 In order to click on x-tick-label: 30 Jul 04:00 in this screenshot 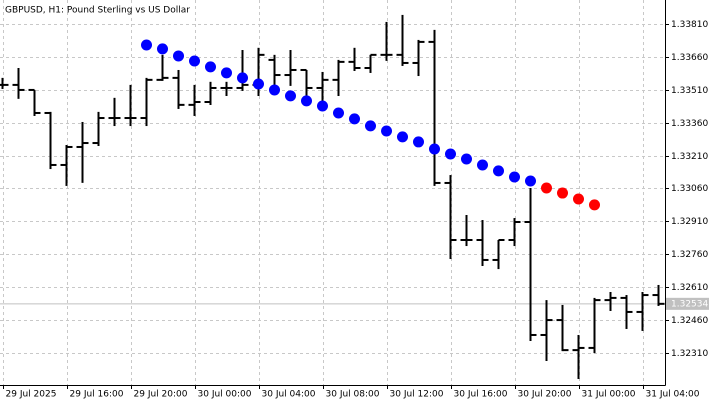, I will do `click(289, 395)`.